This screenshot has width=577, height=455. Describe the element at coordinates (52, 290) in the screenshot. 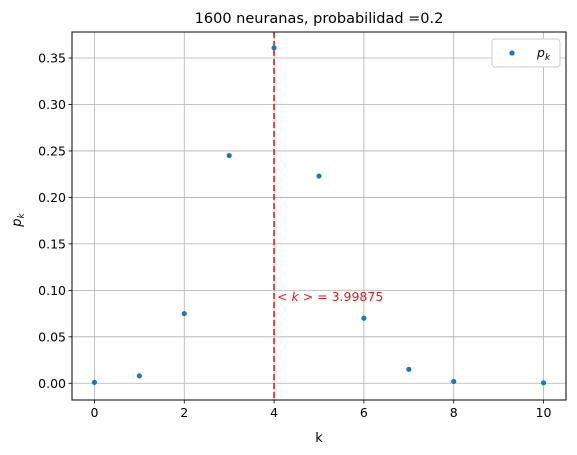

I see `y-tick-label: 0.10` at that location.